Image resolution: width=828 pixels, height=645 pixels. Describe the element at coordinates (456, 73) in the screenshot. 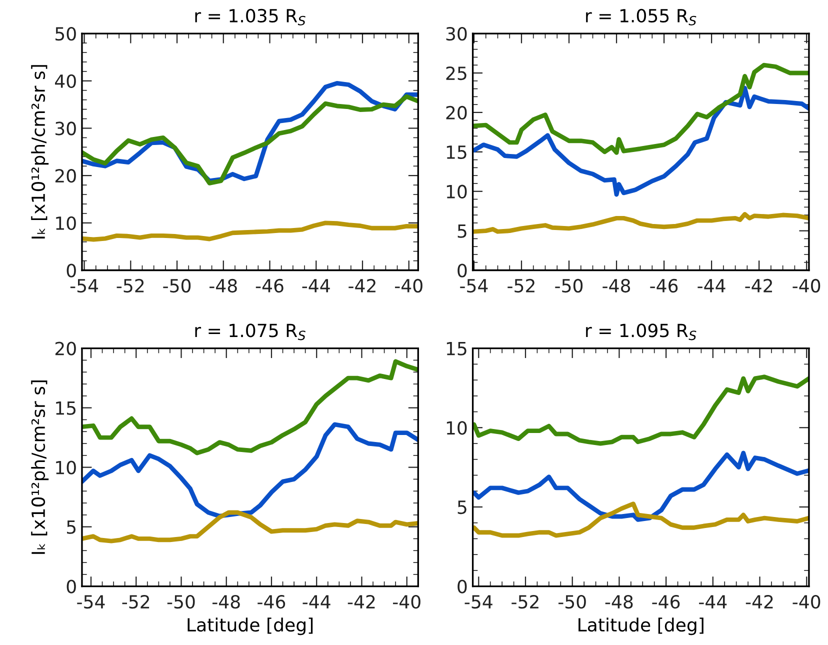

I see `y-tick-label: 25` at that location.